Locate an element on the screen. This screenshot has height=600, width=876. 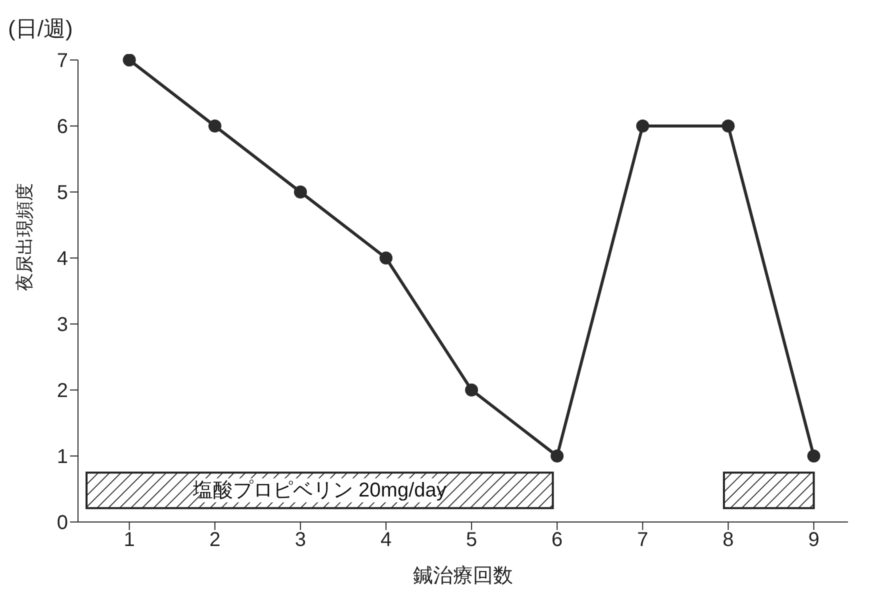
x-axis-title: 鍼治療回数 is located at coordinates (463, 576).